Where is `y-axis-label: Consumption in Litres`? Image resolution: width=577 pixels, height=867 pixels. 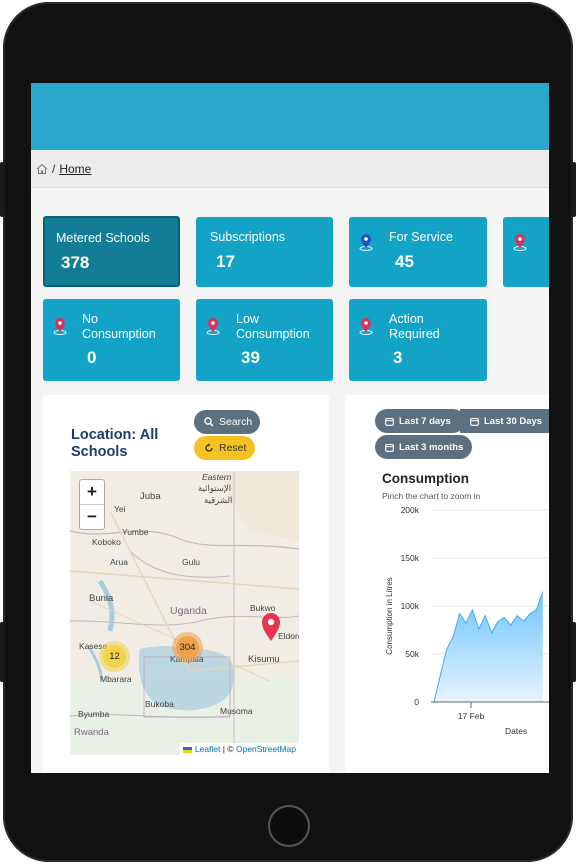 y-axis-label: Consumption in Litres is located at coordinates (389, 615).